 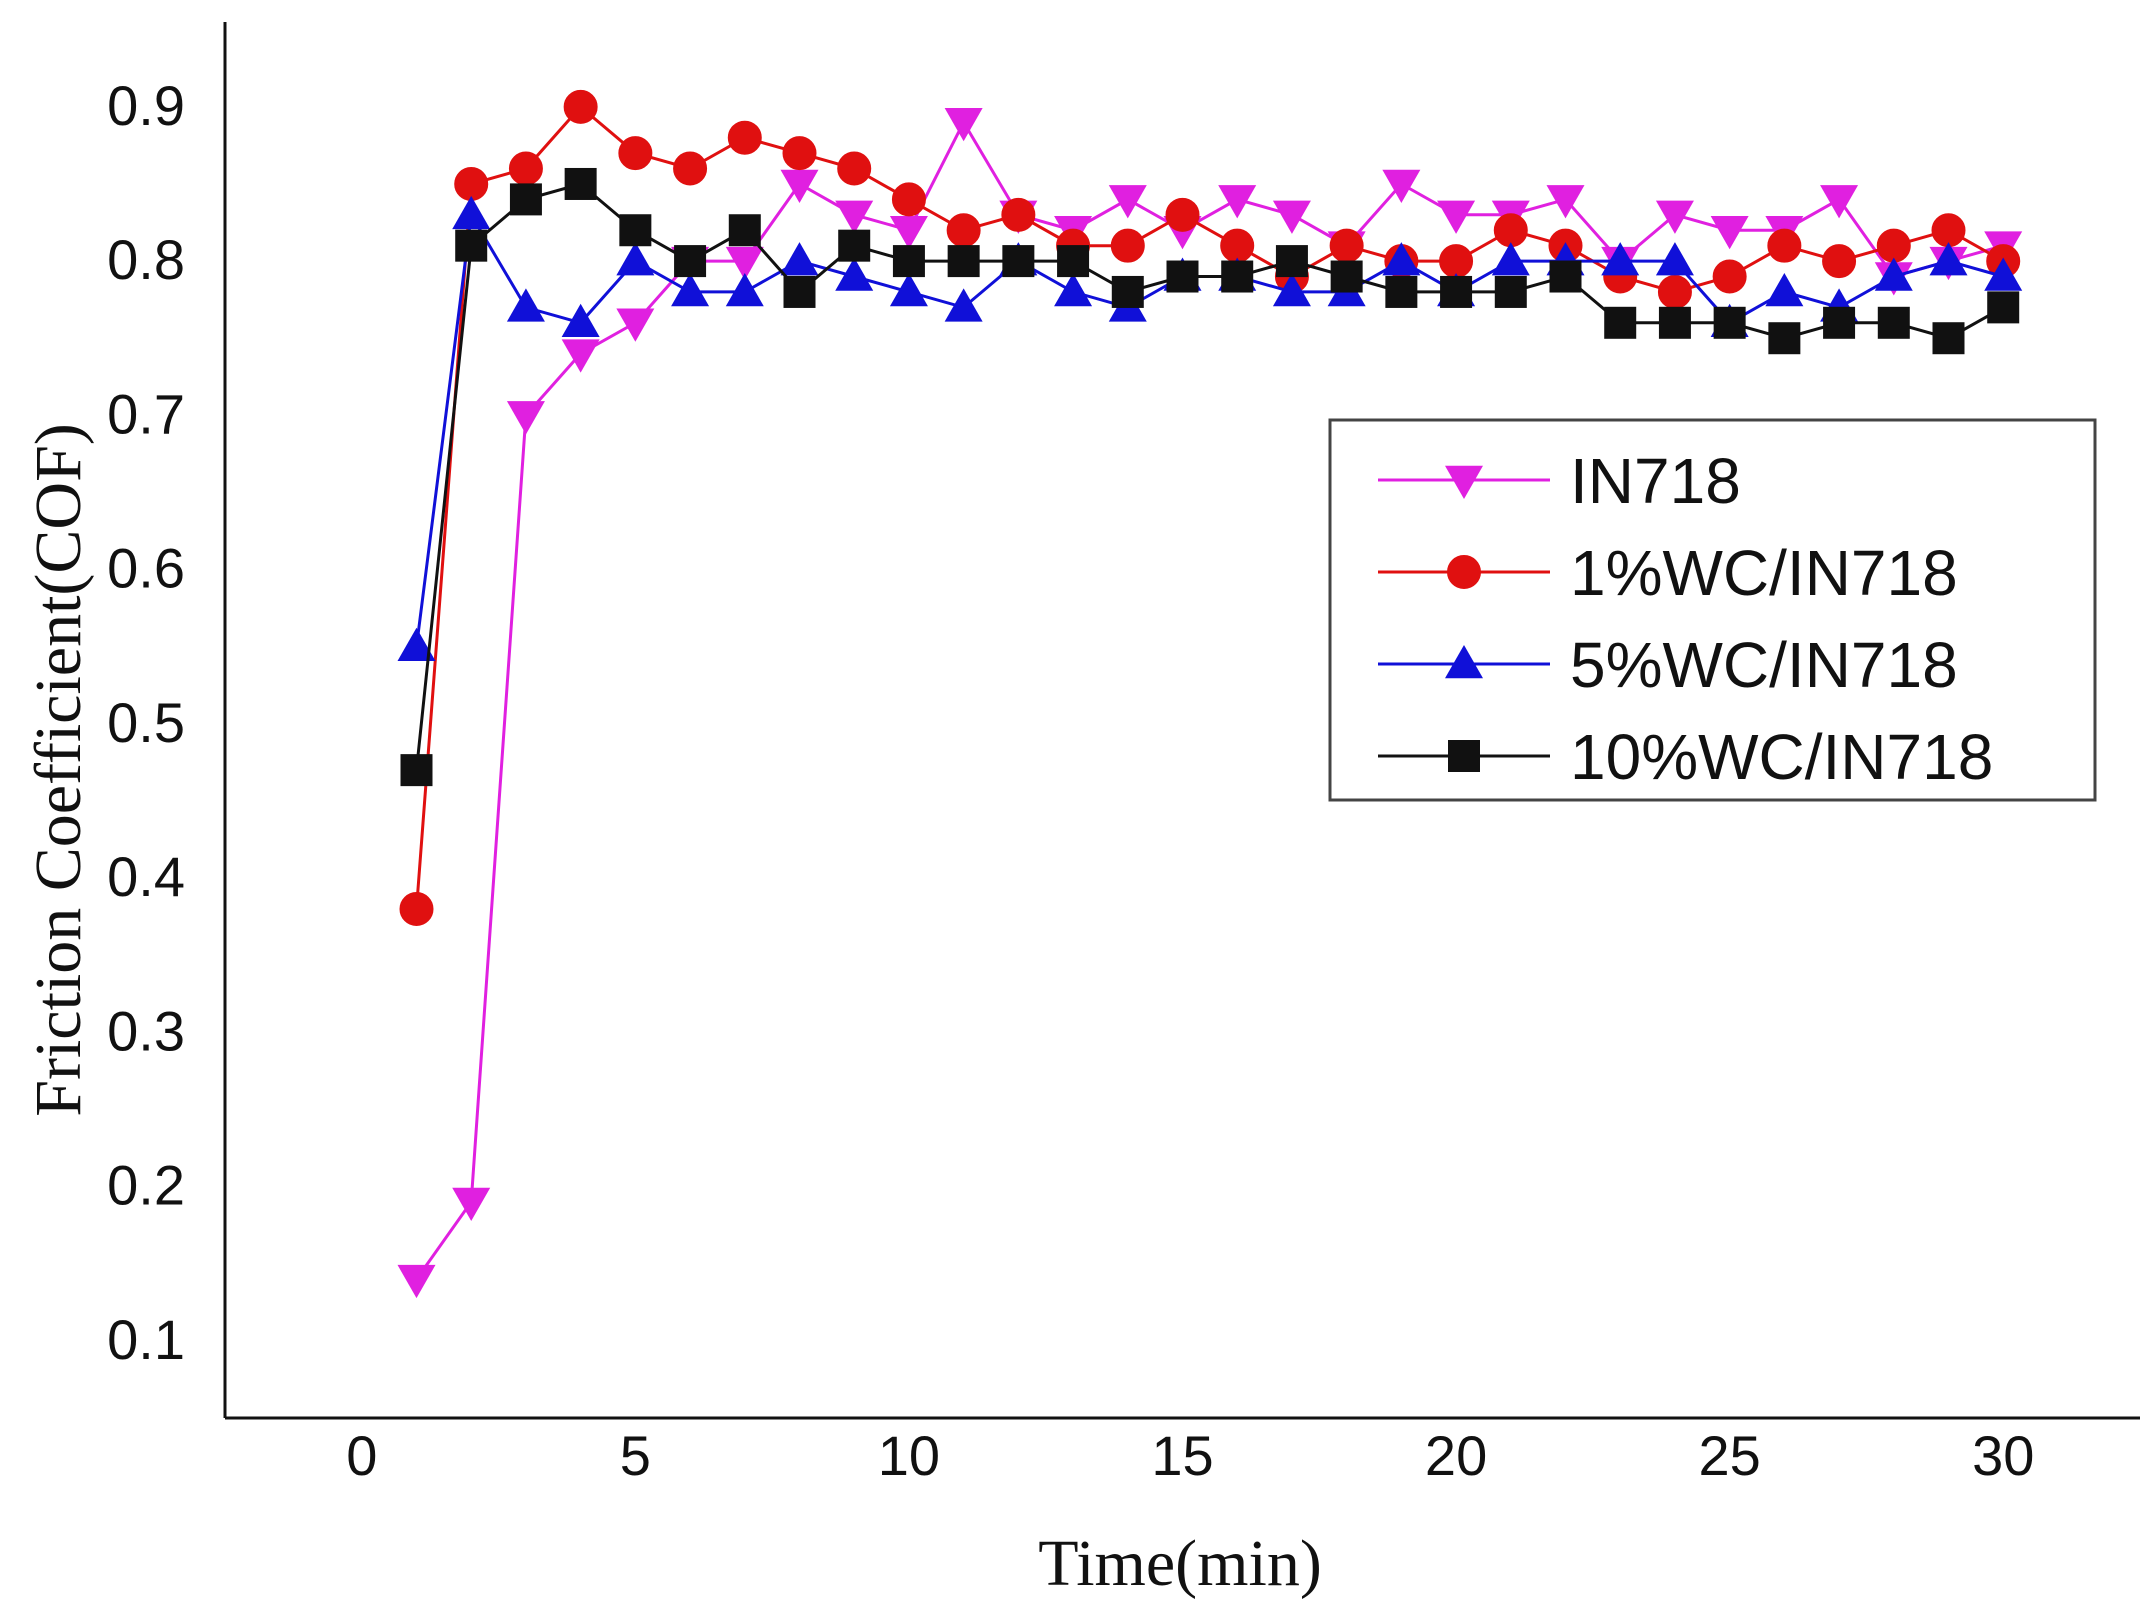 What do you see at coordinates (1729, 1455) in the screenshot?
I see `x-tick-label: 25` at bounding box center [1729, 1455].